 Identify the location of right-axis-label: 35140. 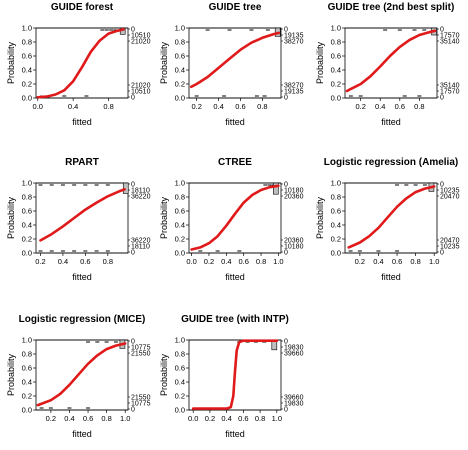
(450, 42).